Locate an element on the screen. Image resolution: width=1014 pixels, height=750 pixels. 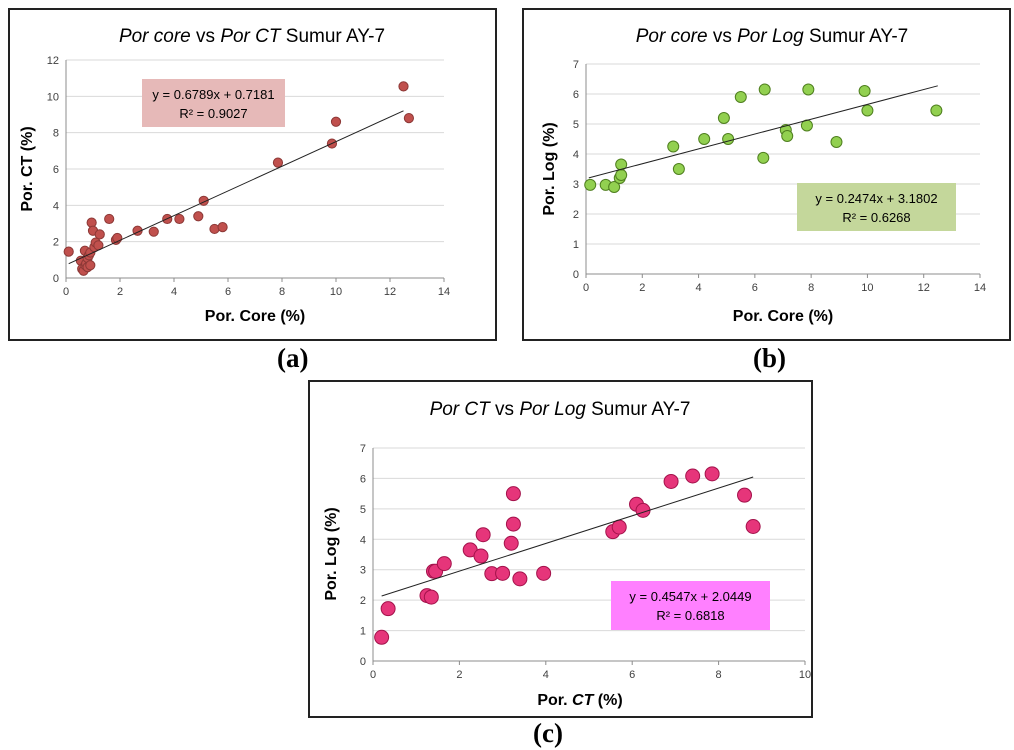
y-tick-label: 12 is located at coordinates (53, 61).